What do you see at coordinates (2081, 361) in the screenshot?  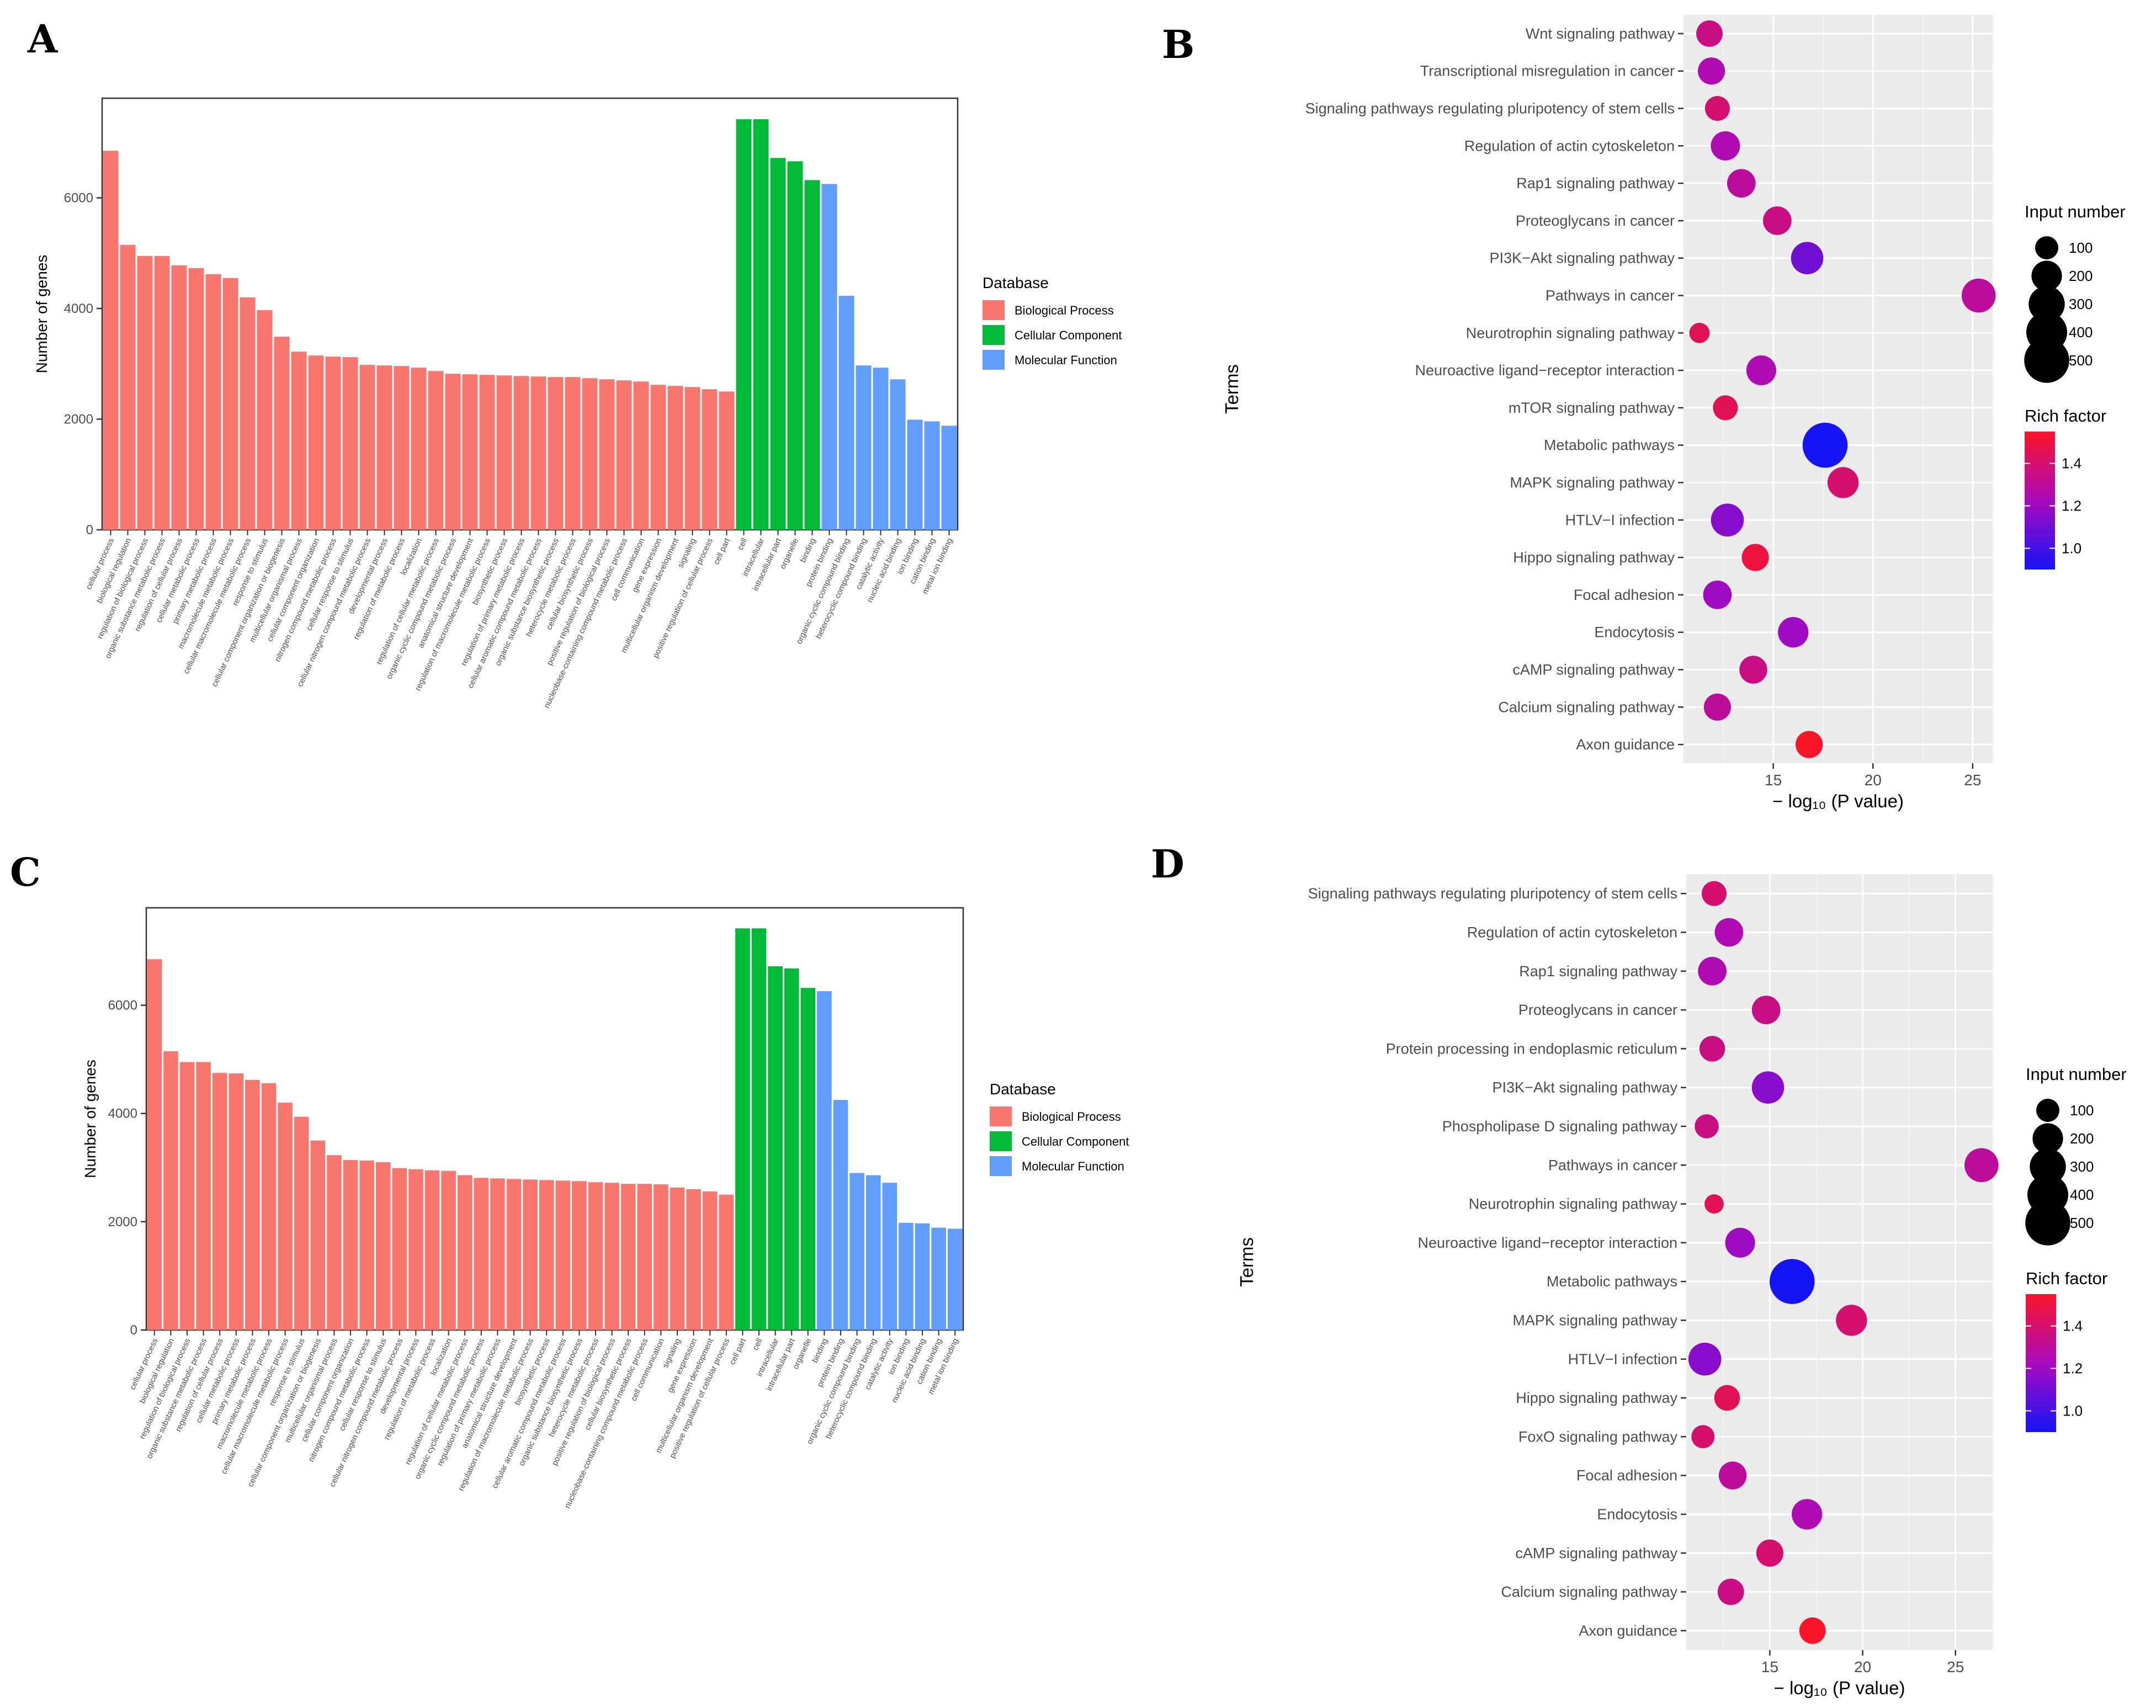 I see `size-legend-label: 500` at bounding box center [2081, 361].